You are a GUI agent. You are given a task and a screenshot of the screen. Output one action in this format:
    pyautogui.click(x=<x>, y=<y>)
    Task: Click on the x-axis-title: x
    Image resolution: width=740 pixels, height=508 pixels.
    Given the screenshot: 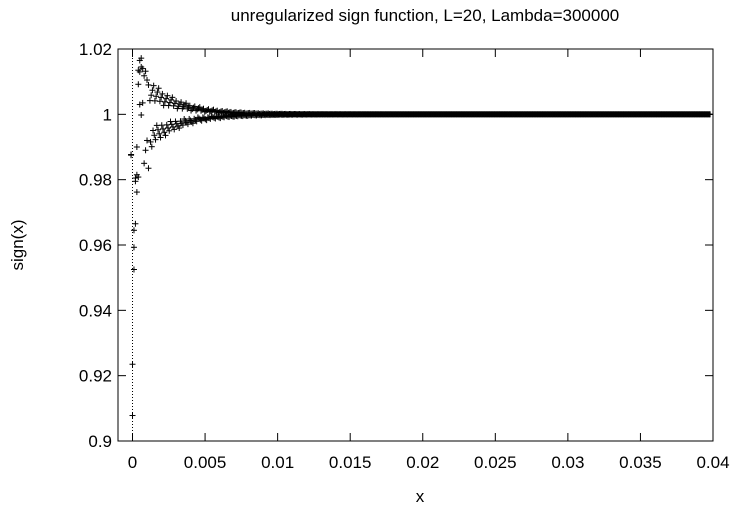 What is the action you would take?
    pyautogui.click(x=420, y=496)
    